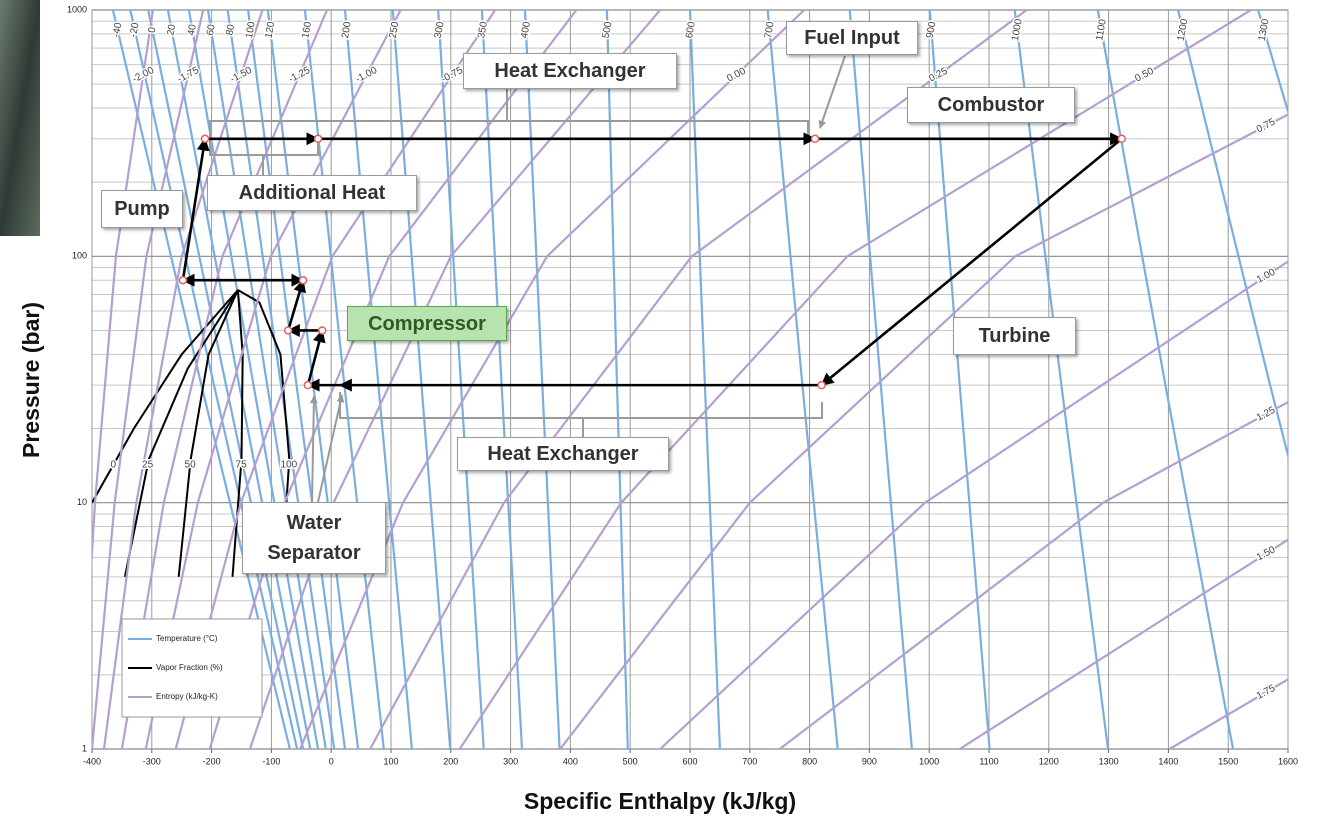 This screenshot has height=822, width=1322. What do you see at coordinates (390, 761) in the screenshot?
I see `x-tick-label: 100` at bounding box center [390, 761].